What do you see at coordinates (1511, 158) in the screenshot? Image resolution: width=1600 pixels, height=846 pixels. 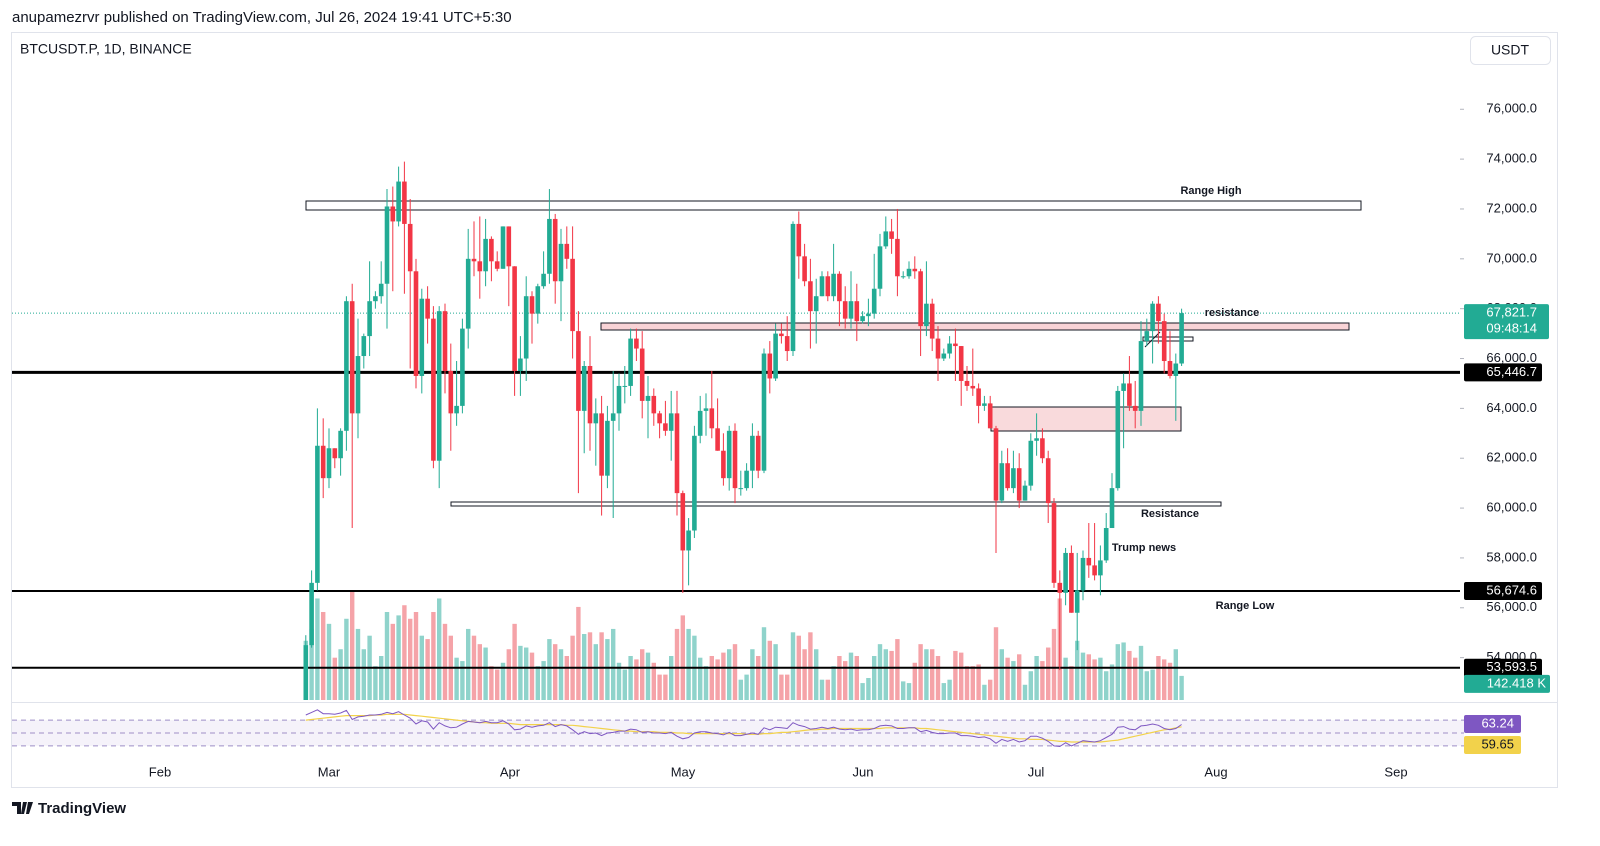 I see `y-tick-label: 74,000.0` at bounding box center [1511, 158].